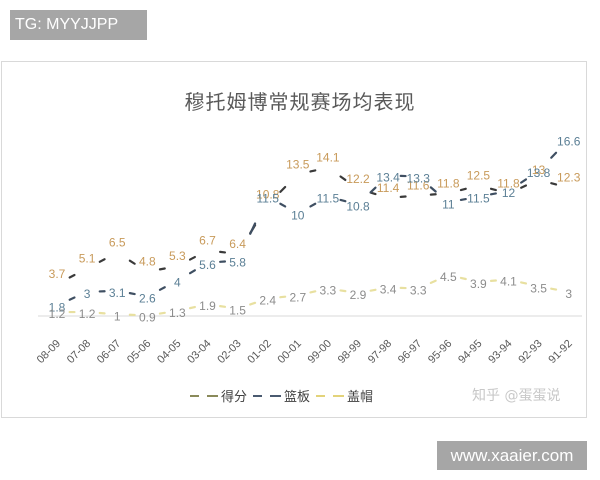  I want to click on data-label: 14.1, so click(328, 158).